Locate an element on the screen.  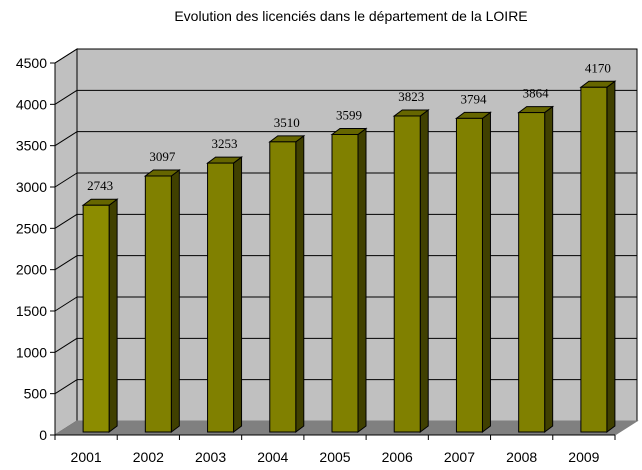
data-label: 3599 is located at coordinates (349, 114).